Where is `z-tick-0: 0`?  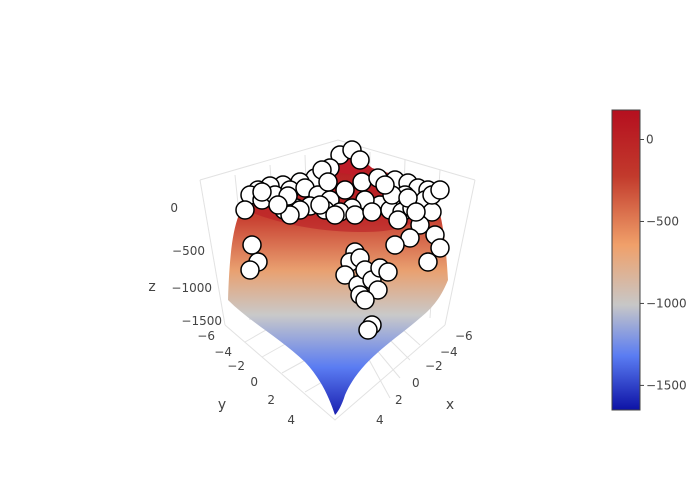 z-tick-0: 0 is located at coordinates (174, 208).